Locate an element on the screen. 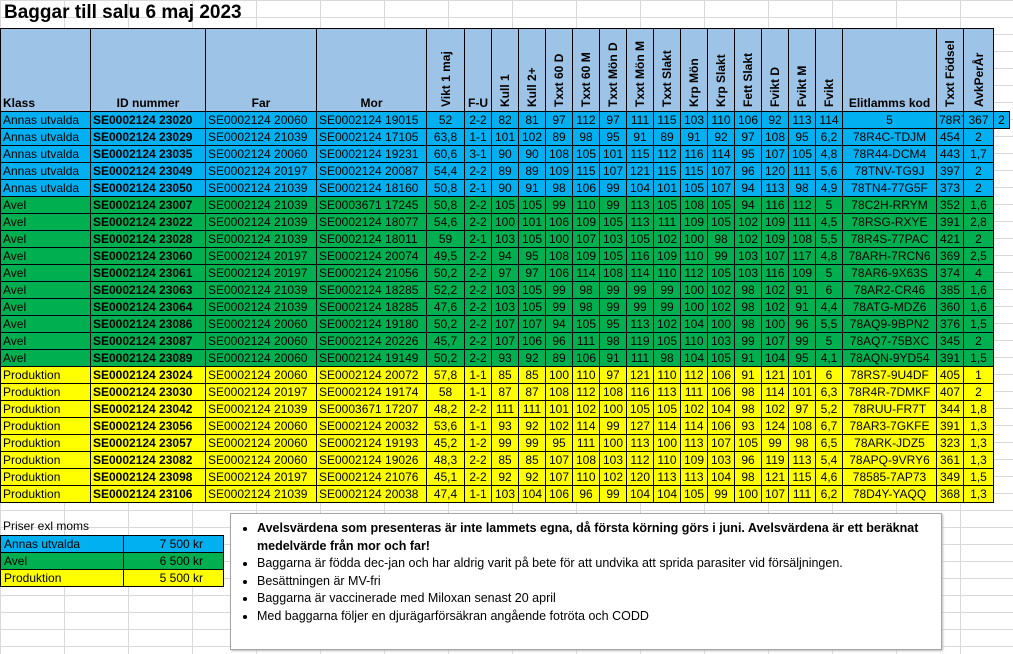  table-cell: 6,3 is located at coordinates (829, 392).